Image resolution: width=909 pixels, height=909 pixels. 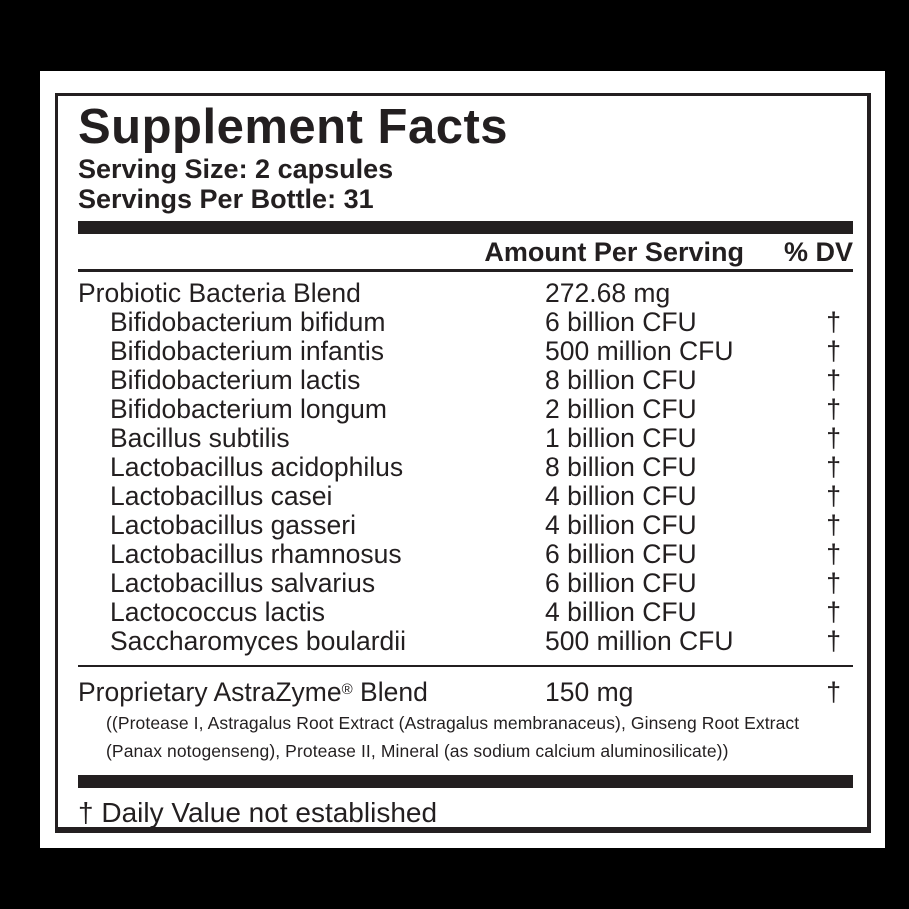 I want to click on ingredient-name: Lactobacillus rhamnosus, so click(x=256, y=554).